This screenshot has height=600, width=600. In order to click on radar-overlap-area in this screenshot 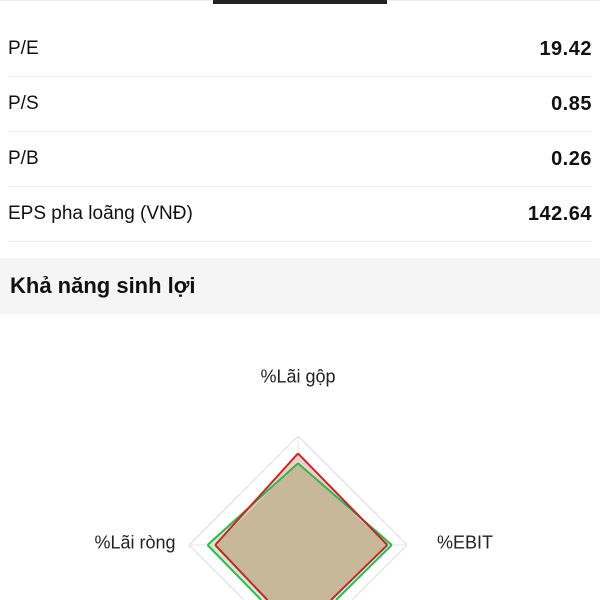, I will do `click(301, 531)`.